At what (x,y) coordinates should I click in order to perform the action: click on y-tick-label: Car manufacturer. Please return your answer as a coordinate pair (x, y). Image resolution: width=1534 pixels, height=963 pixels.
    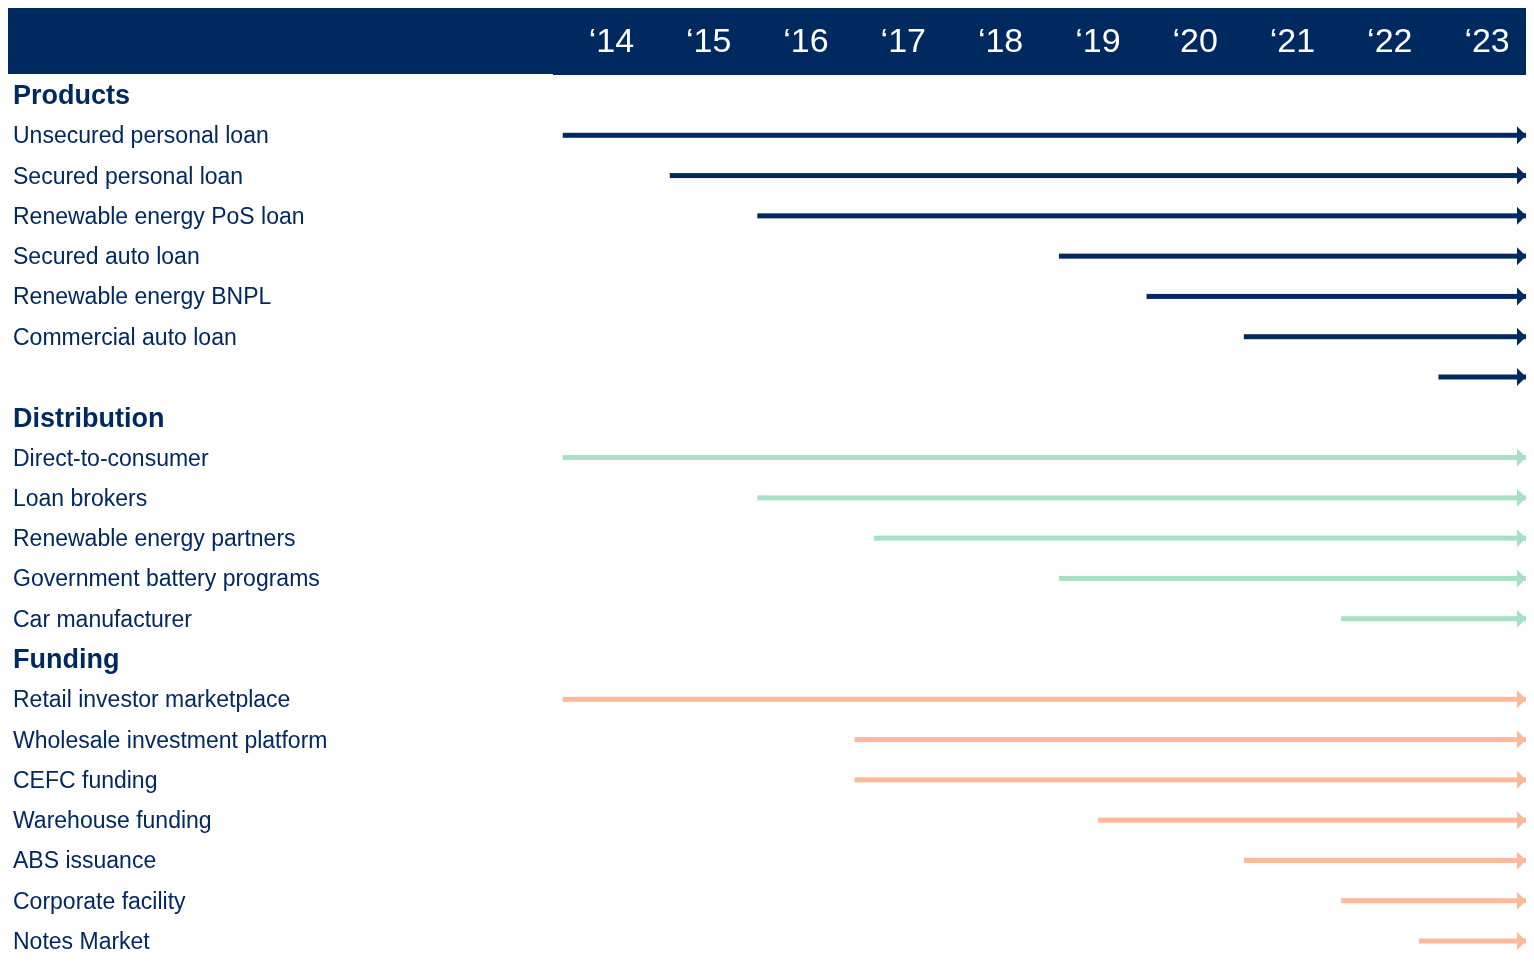
    Looking at the image, I should click on (103, 618).